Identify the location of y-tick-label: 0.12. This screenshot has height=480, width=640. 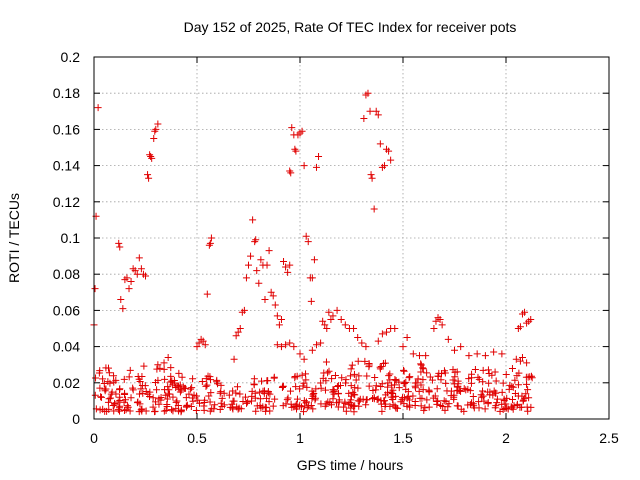
(66, 202).